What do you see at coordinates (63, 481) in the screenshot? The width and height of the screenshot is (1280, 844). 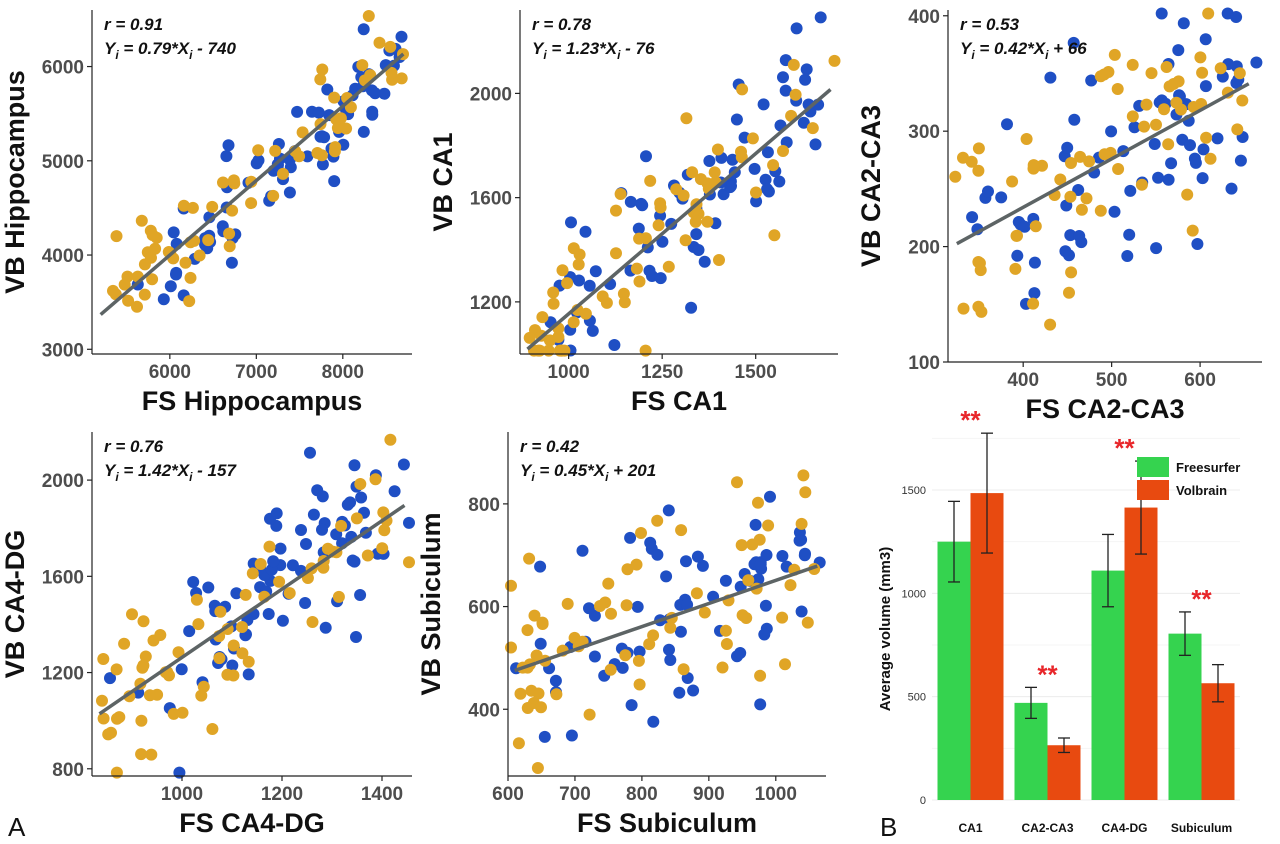 I see `y-tick-label: 2000` at bounding box center [63, 481].